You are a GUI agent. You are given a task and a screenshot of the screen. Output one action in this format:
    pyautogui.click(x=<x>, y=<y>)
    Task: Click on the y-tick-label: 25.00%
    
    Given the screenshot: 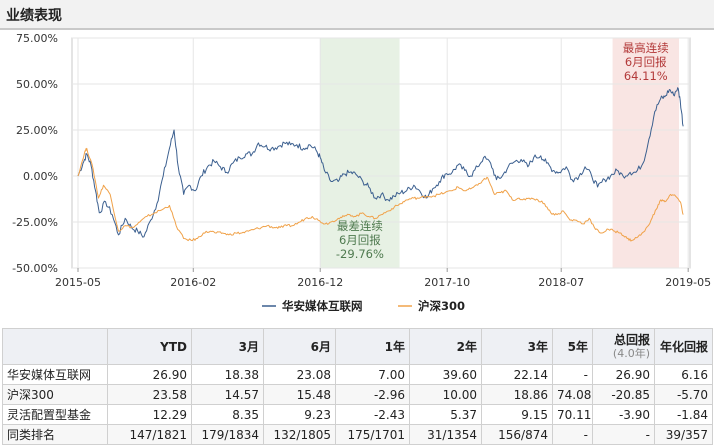 What is the action you would take?
    pyautogui.click(x=37, y=130)
    